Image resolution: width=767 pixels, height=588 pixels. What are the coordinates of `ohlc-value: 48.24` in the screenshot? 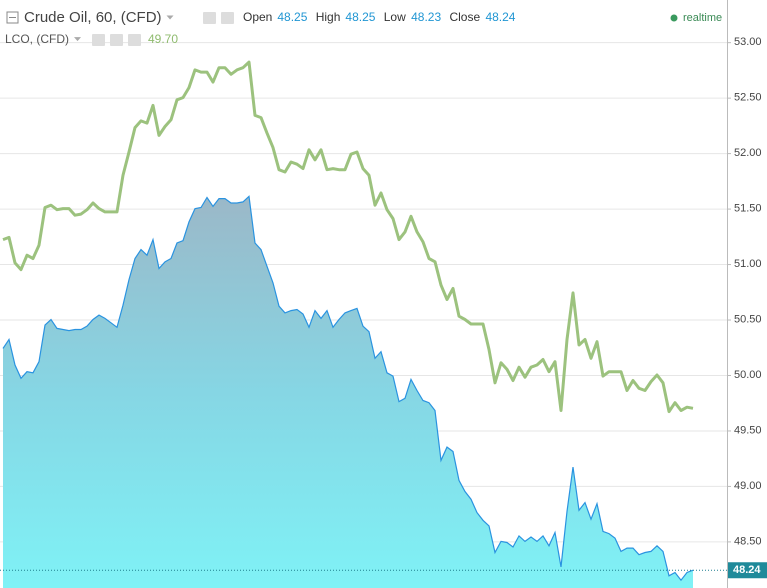 It's located at (500, 17).